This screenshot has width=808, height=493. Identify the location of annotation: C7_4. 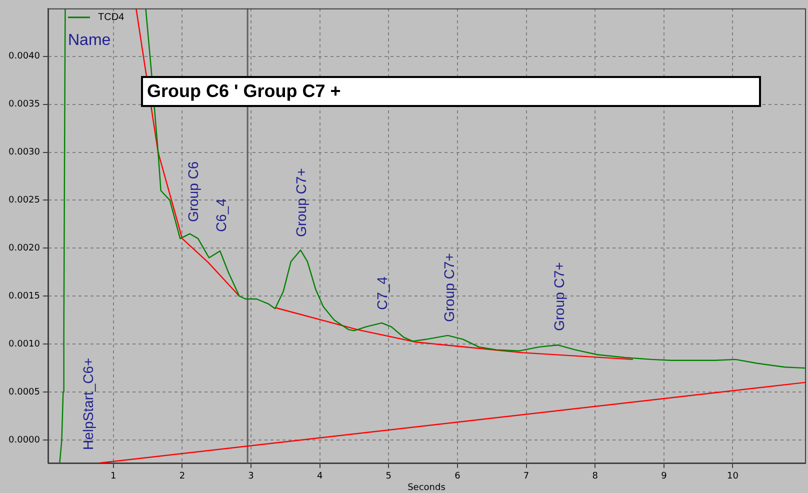
(382, 293).